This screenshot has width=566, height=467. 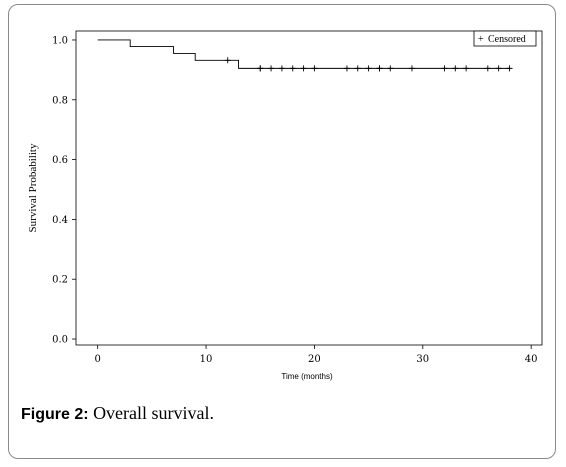 What do you see at coordinates (60, 40) in the screenshot?
I see `y-tick-label: 1.0` at bounding box center [60, 40].